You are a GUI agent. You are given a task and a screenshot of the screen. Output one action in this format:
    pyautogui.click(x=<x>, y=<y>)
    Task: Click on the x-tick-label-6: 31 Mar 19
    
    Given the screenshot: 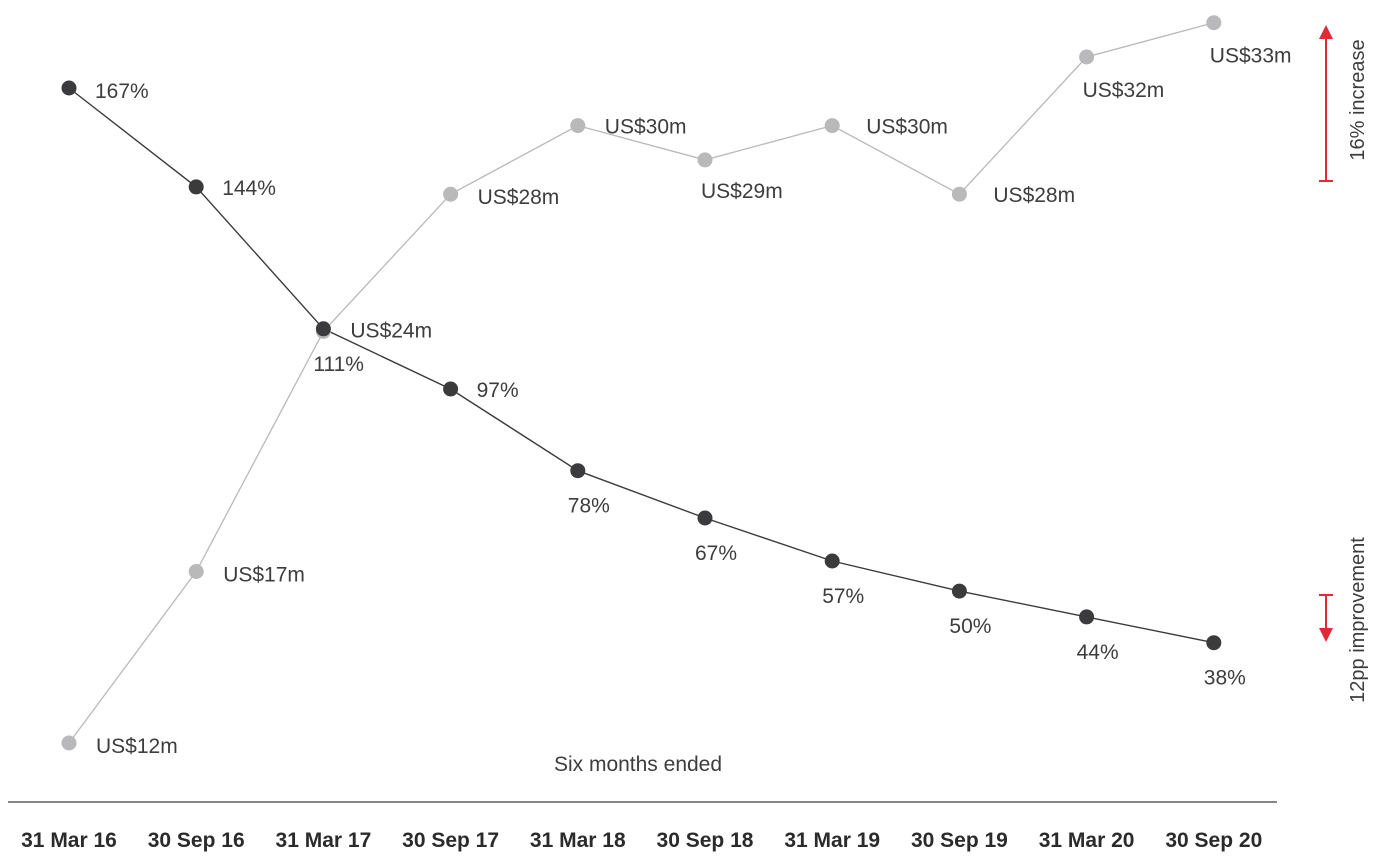 What is the action you would take?
    pyautogui.click(x=832, y=840)
    